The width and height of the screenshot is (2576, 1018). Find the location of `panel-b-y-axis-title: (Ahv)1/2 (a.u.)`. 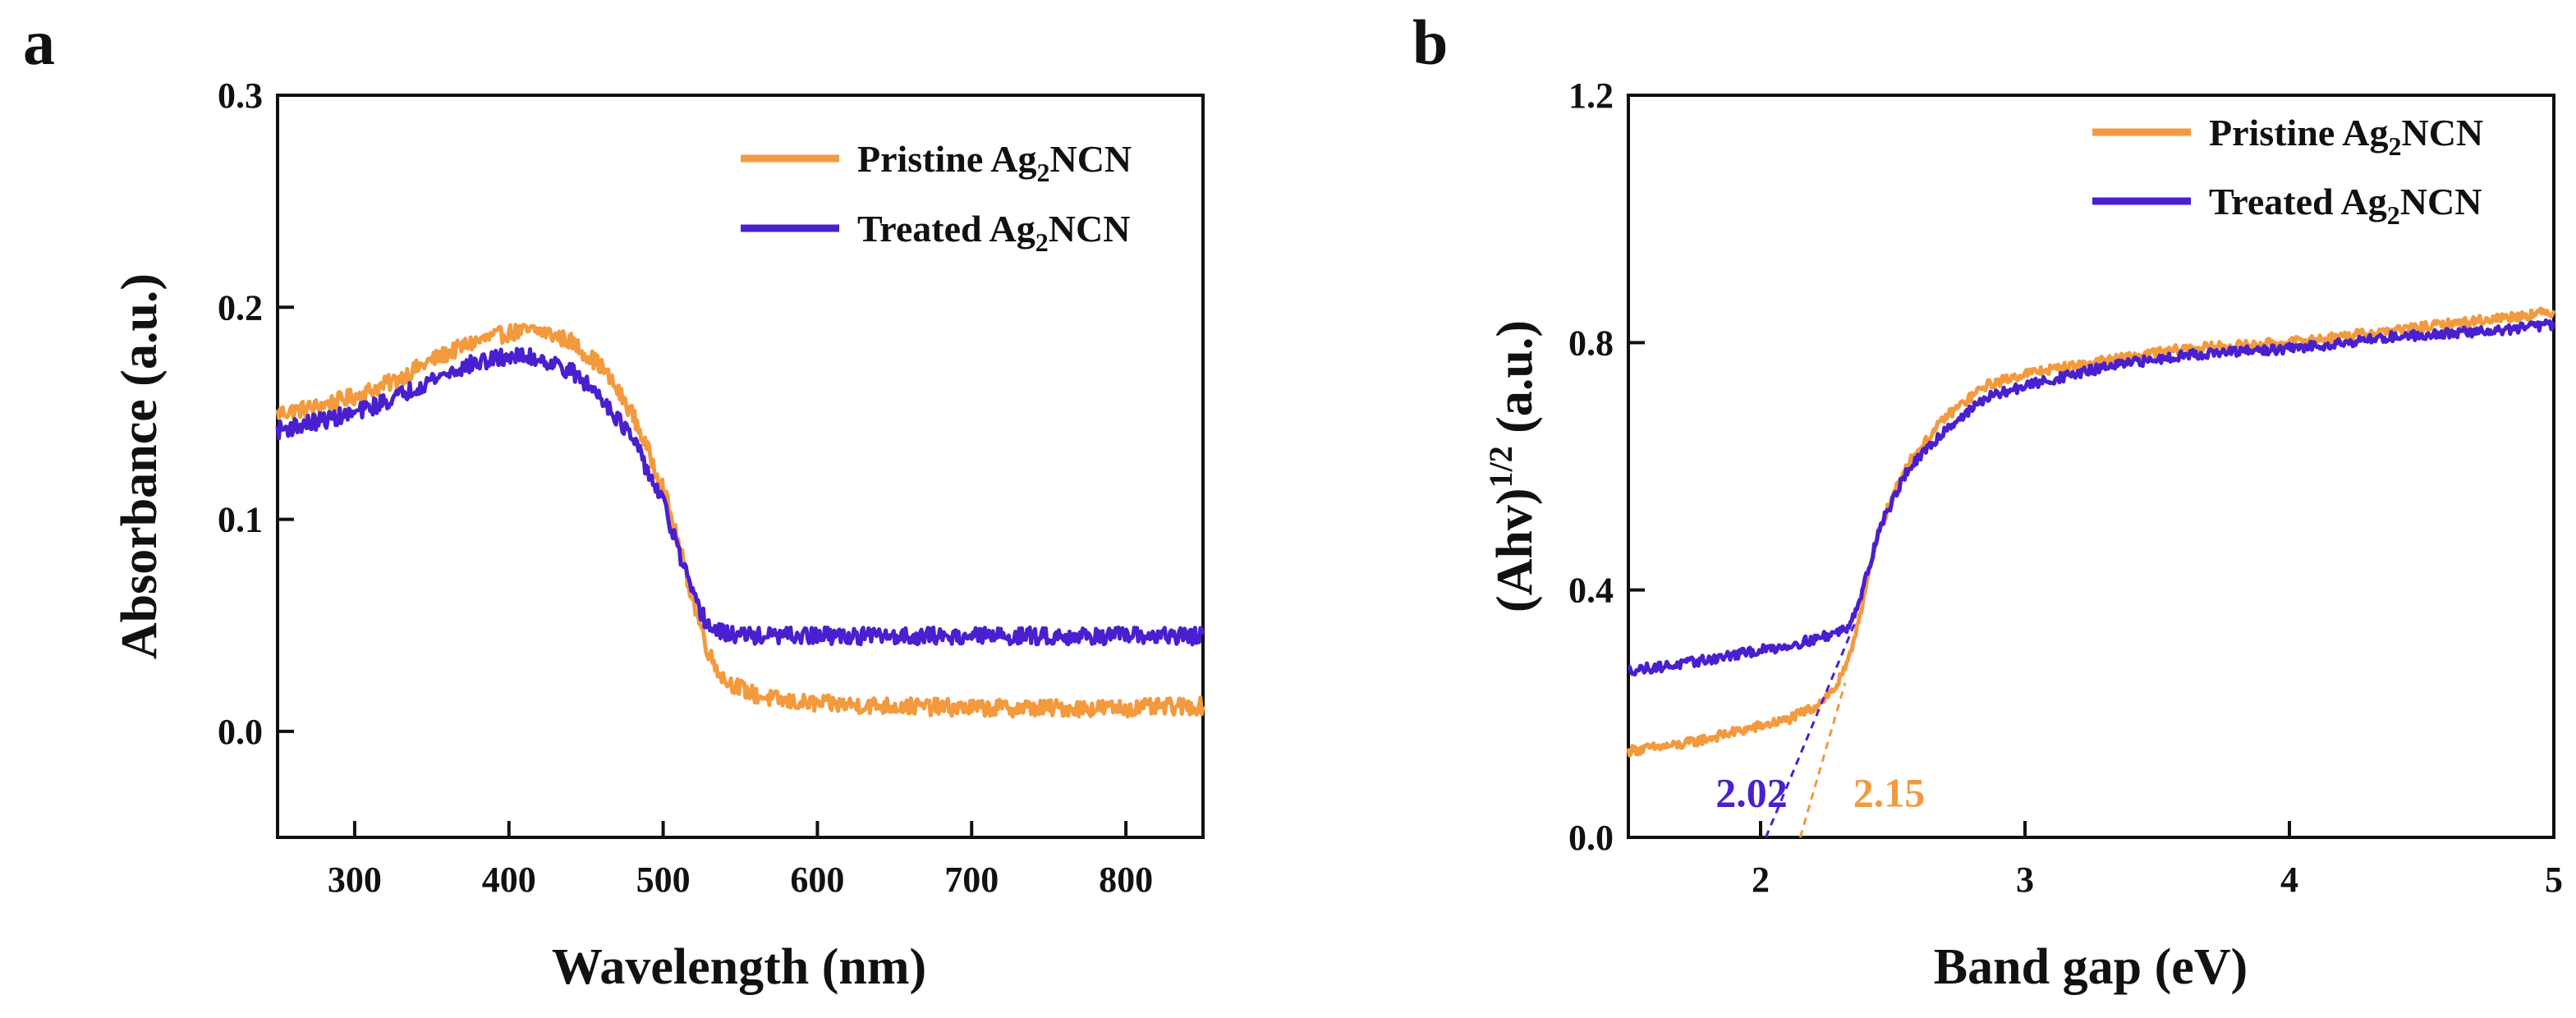

panel-b-y-axis-title: (Ahv)1/2 (a.u.) is located at coordinates (1512, 466).